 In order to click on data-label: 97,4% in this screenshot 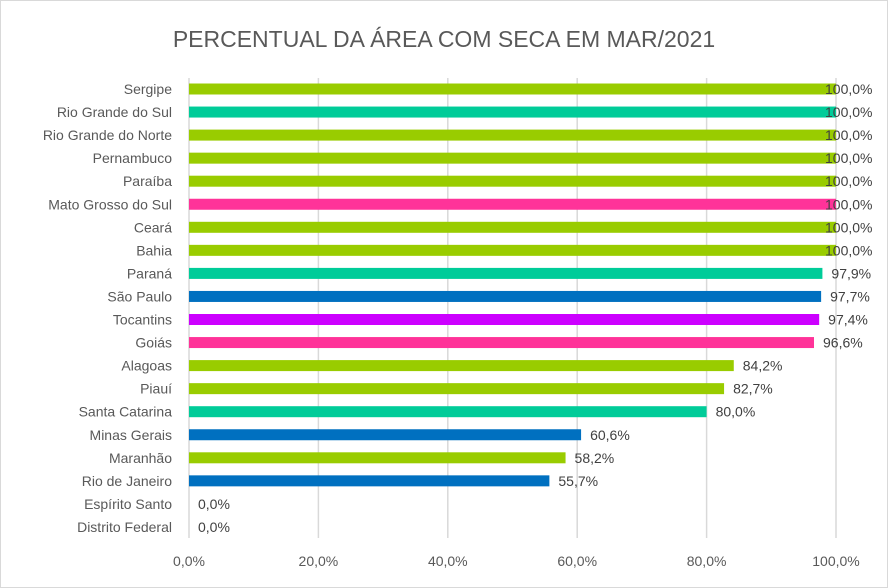, I will do `click(848, 320)`.